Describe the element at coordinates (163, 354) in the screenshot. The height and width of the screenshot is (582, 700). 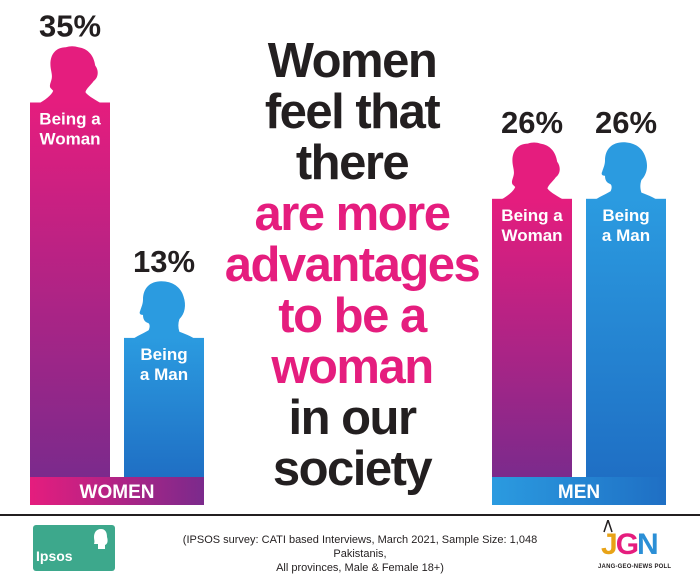
I see `bar-label-women-being-a-man-line-1: Being` at that location.